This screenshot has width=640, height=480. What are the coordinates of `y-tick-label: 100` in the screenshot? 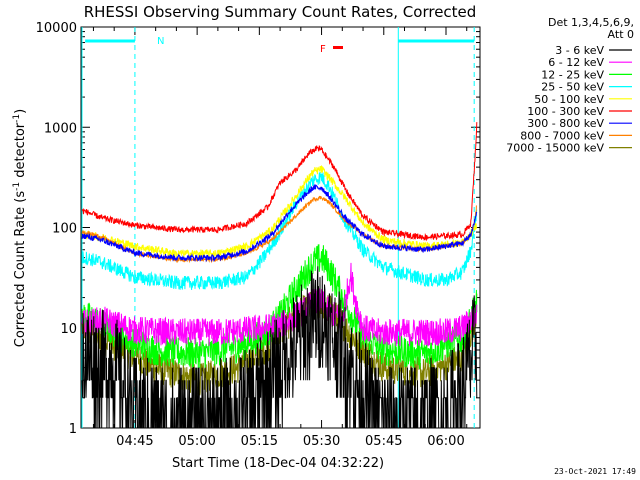 It's located at (64, 229).